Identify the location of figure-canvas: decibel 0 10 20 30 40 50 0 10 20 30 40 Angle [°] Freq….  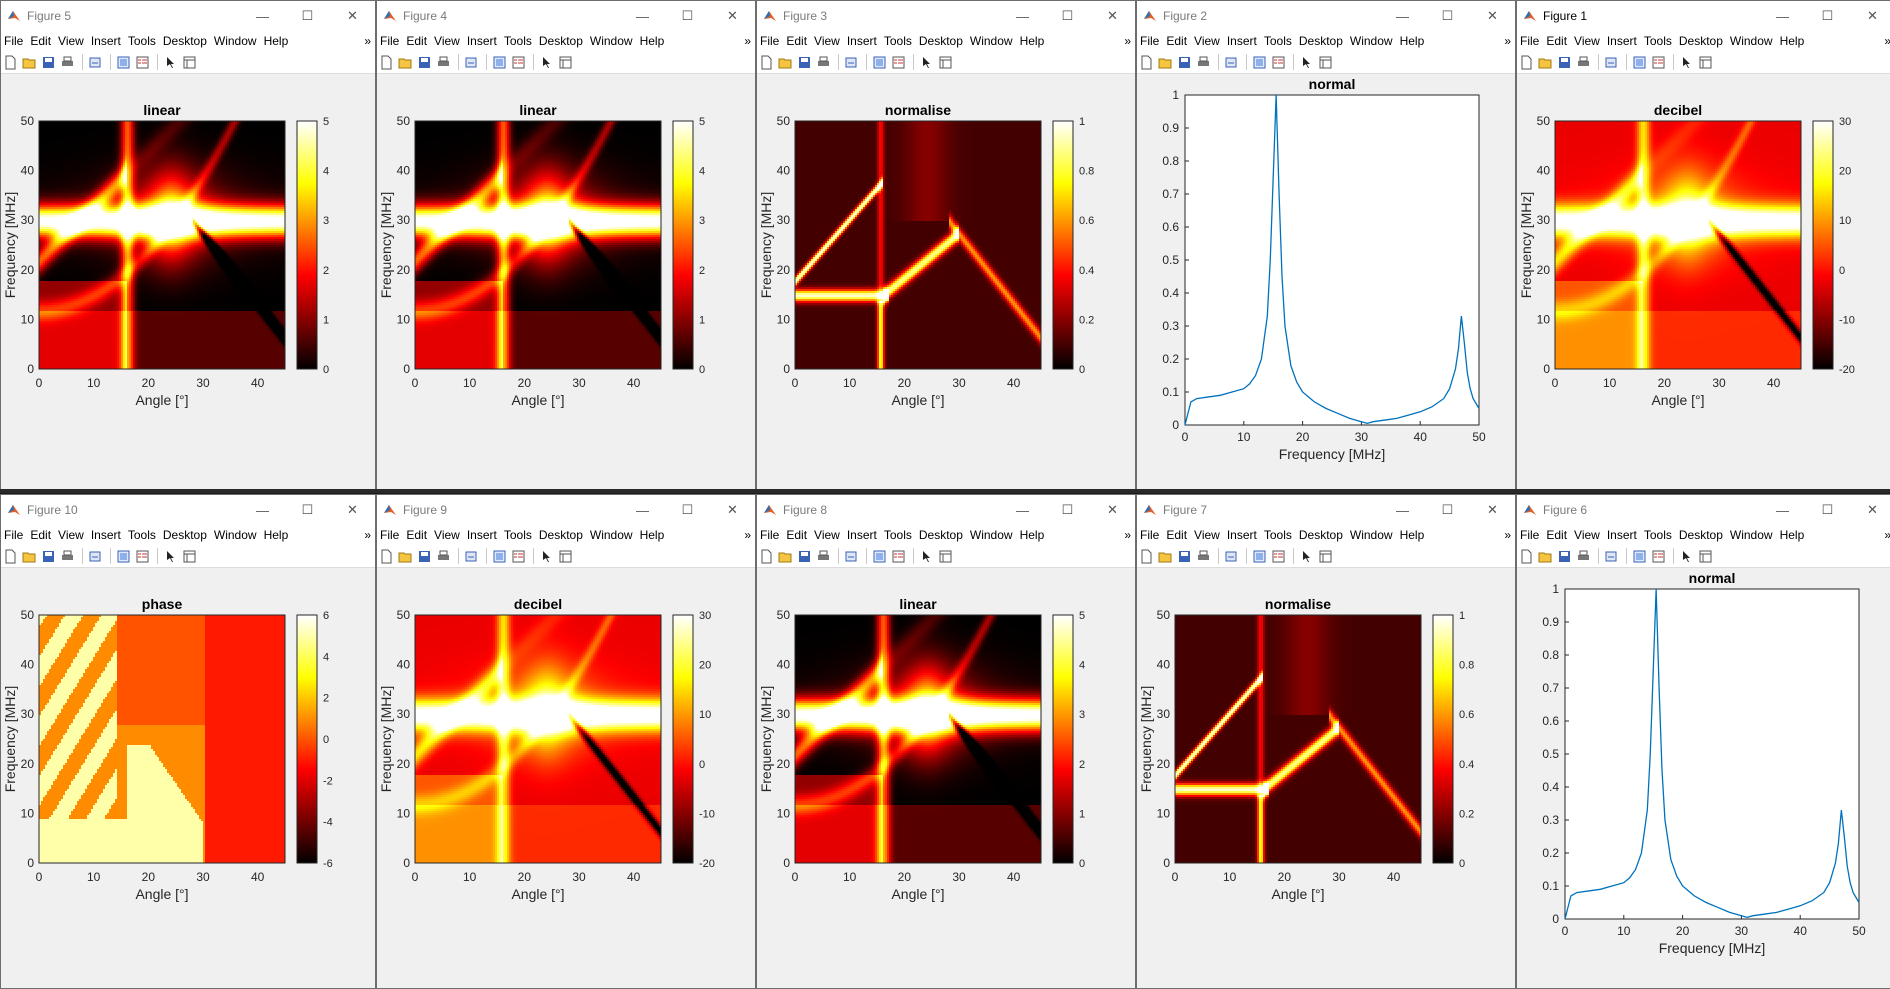
(566, 778).